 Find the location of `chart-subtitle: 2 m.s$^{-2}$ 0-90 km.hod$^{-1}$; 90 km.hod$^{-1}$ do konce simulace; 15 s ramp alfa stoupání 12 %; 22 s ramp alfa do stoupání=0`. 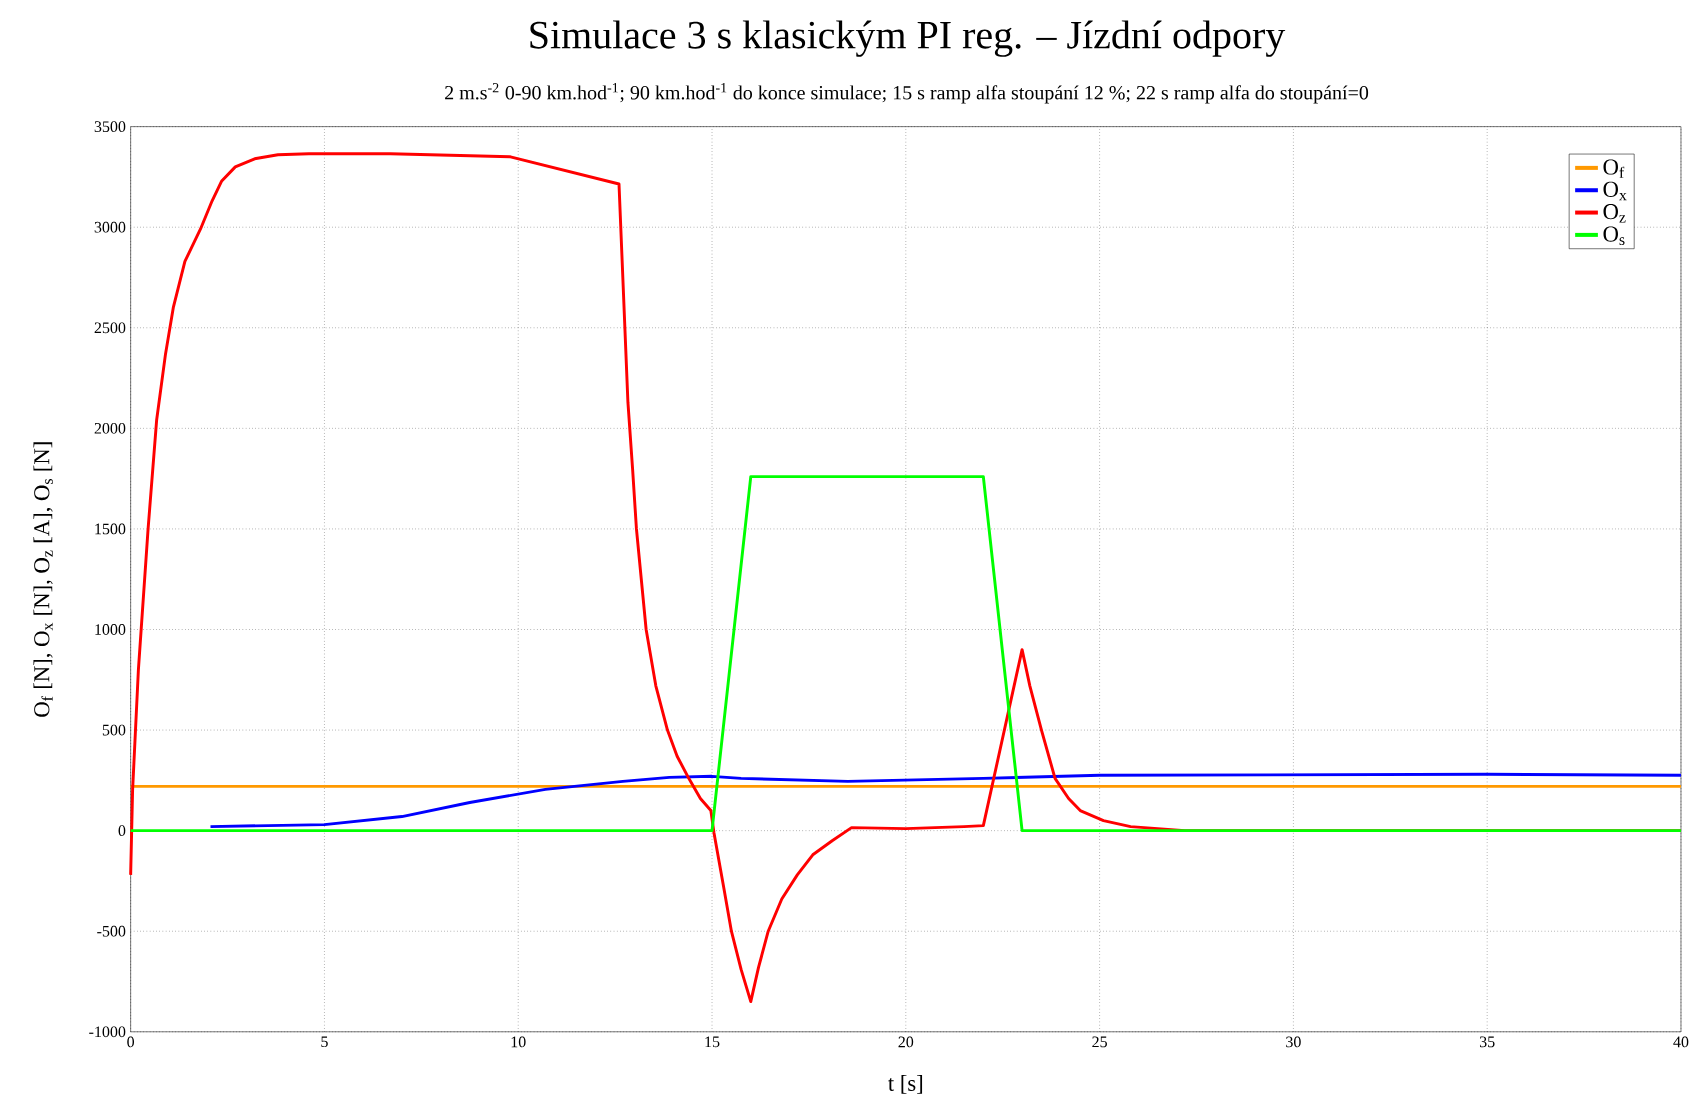

chart-subtitle: 2 m.s$^{-2}$ 0-90 km.hod$^{-1}$; 90 km.hod$^{-1}$ do konce simulace; 15 s ramp alfa stoupání 12 %; 22 s ramp alfa do stoupání=0 is located at coordinates (907, 93).